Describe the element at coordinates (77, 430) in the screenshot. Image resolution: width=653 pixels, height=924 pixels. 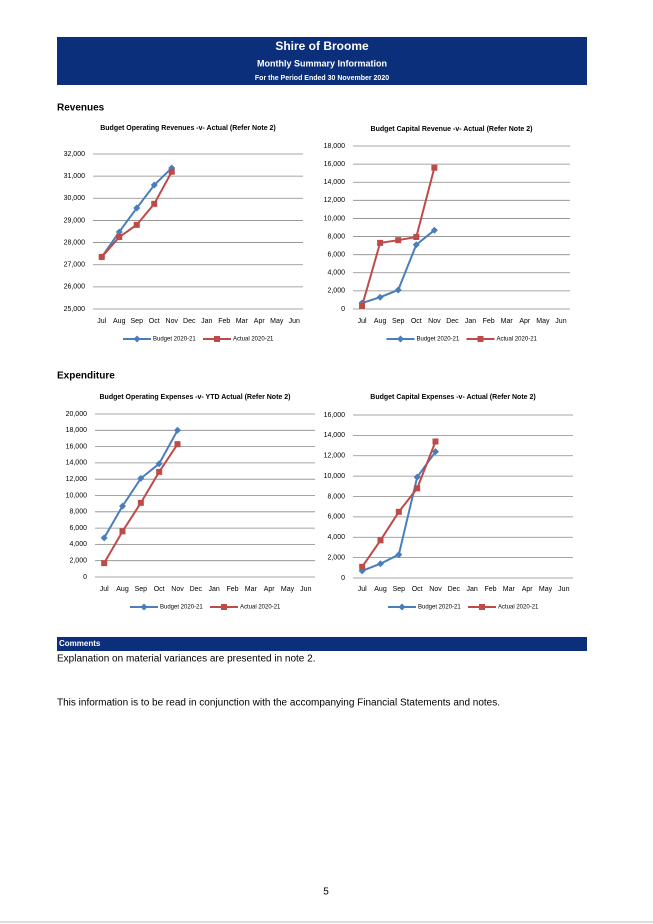
I see `y-tick-label: 18,000` at that location.